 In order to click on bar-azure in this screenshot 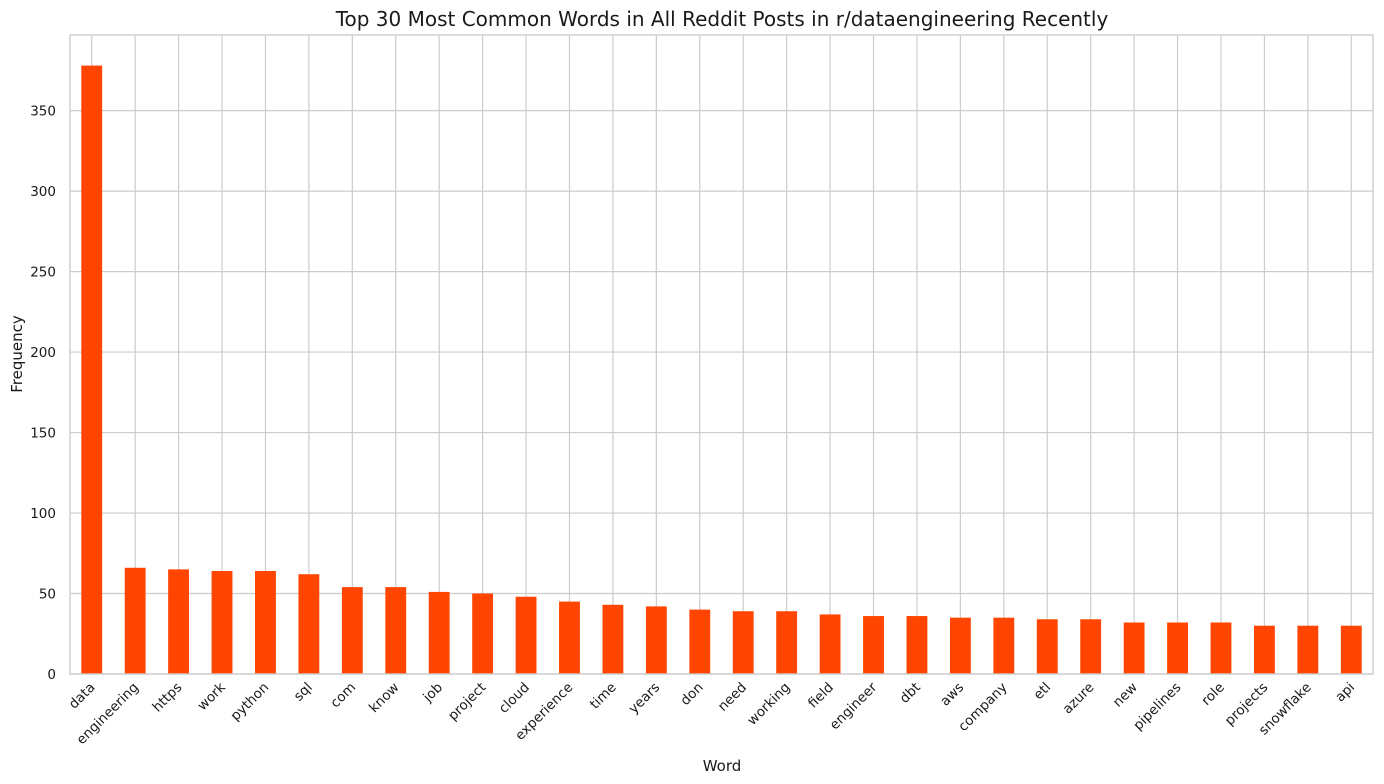, I will do `click(1091, 646)`.